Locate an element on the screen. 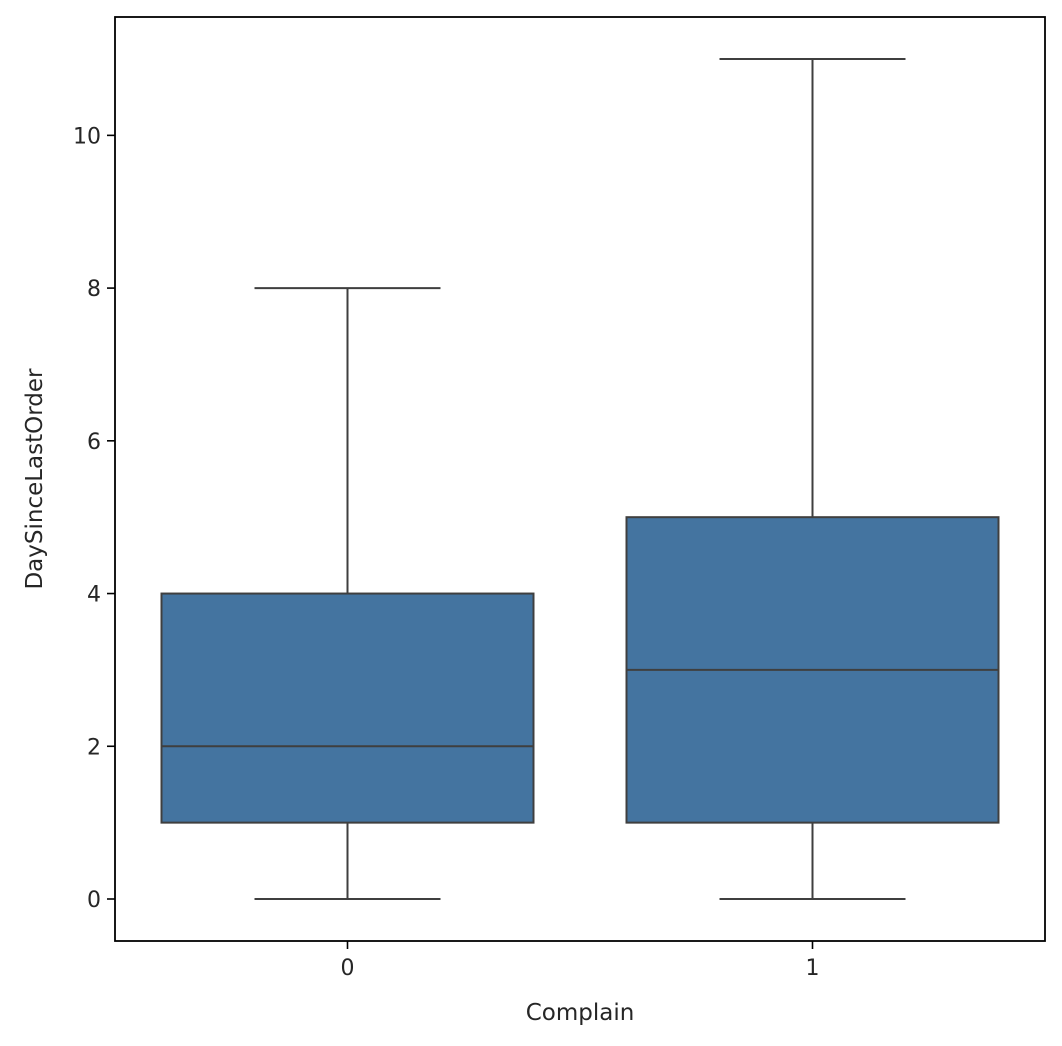  y-tick-label: 4 is located at coordinates (94, 595).